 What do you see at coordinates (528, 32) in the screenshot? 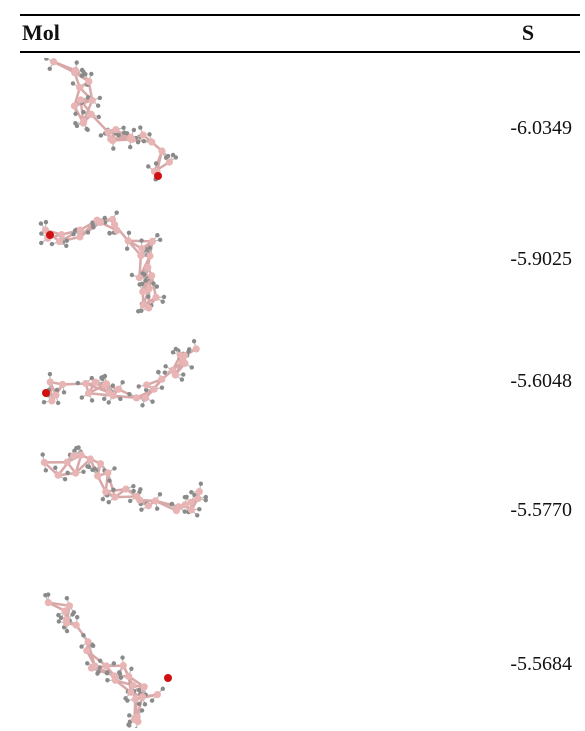
I see `column-header-score: S` at bounding box center [528, 32].